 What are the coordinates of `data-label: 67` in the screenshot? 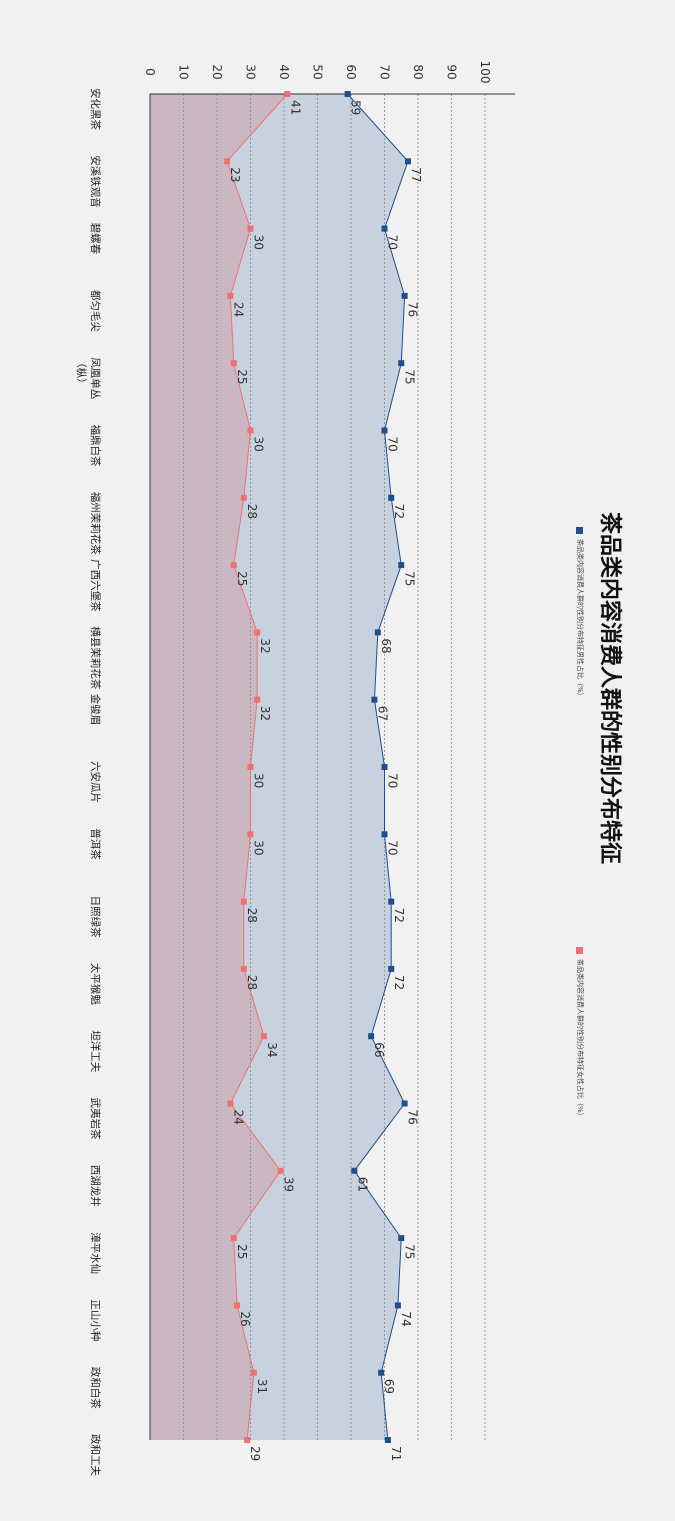 It's located at (382, 713).